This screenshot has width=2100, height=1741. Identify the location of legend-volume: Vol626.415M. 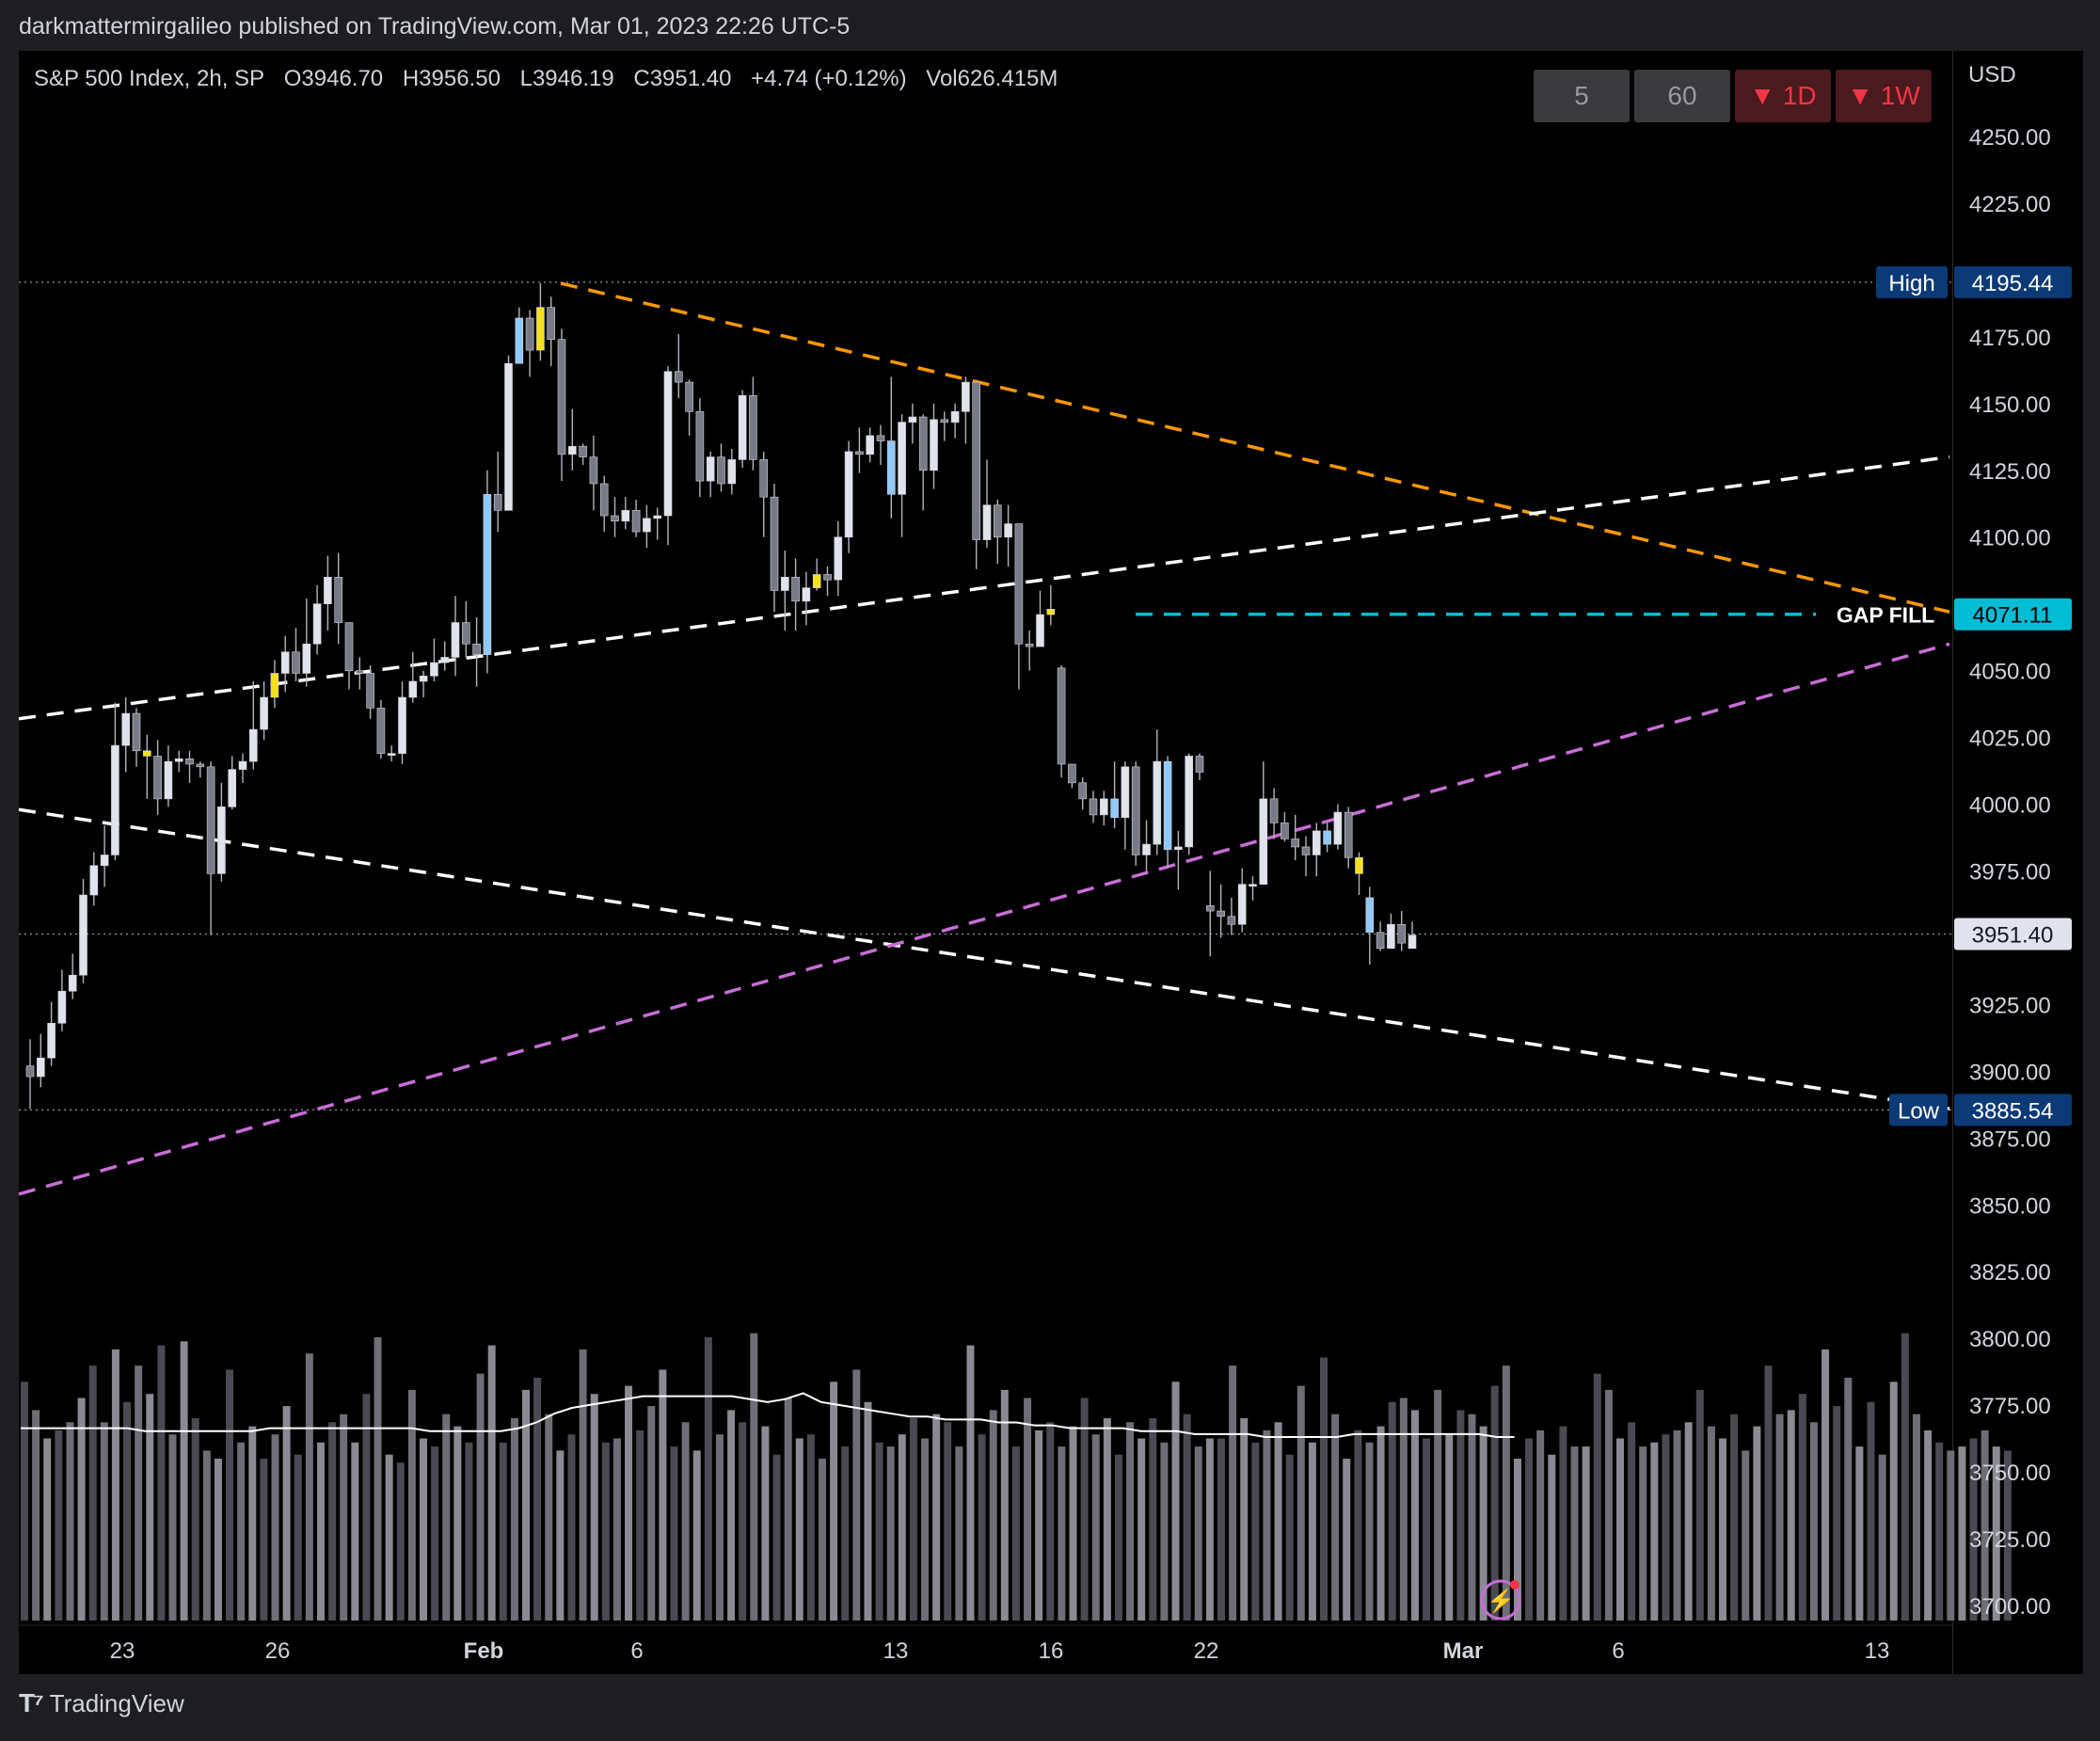
(992, 79).